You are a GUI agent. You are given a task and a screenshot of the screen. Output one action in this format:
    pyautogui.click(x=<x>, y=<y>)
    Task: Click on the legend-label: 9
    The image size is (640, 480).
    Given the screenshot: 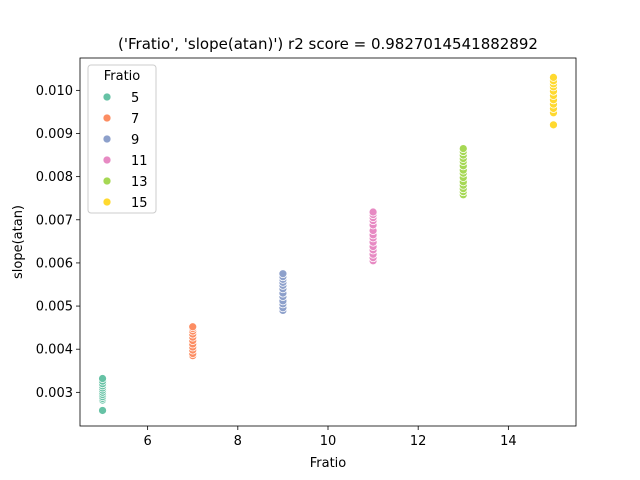 What is the action you would take?
    pyautogui.click(x=135, y=140)
    